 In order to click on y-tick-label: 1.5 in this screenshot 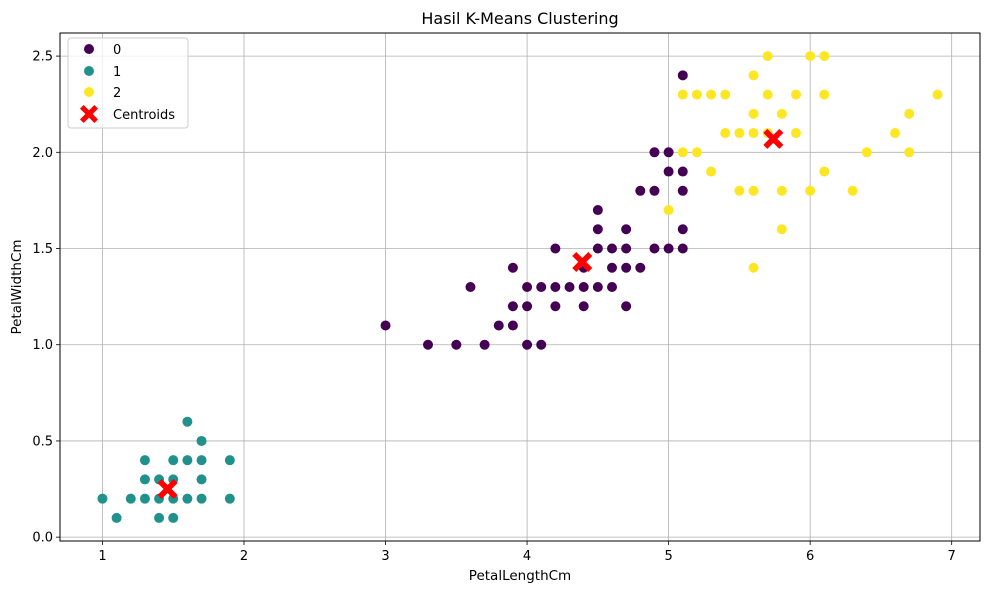, I will do `click(42, 249)`.